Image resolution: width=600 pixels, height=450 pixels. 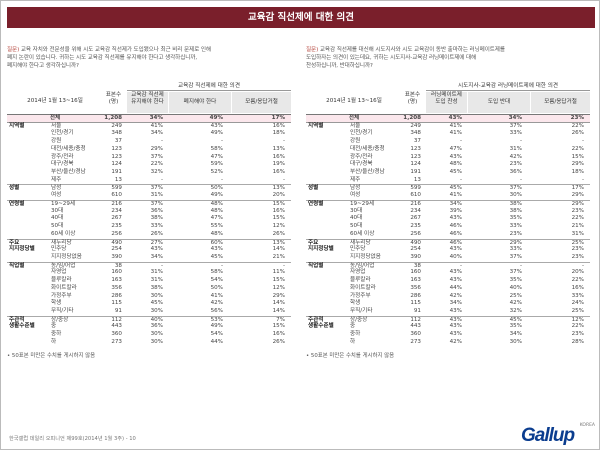 I want to click on header-option-c: 모름/응답거절, so click(x=560, y=102).